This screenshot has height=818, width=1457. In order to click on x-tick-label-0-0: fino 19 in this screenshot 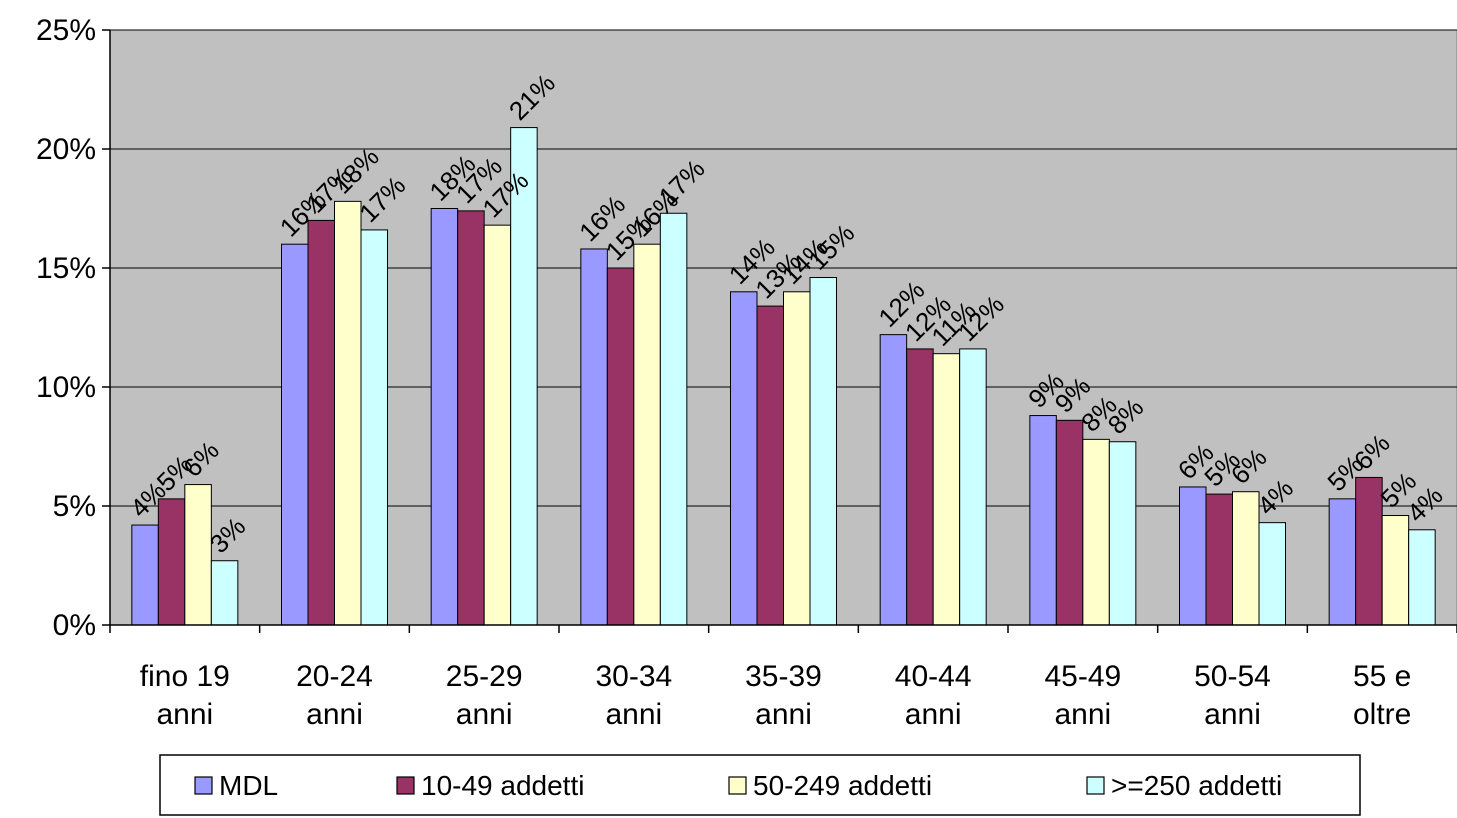, I will do `click(185, 676)`.